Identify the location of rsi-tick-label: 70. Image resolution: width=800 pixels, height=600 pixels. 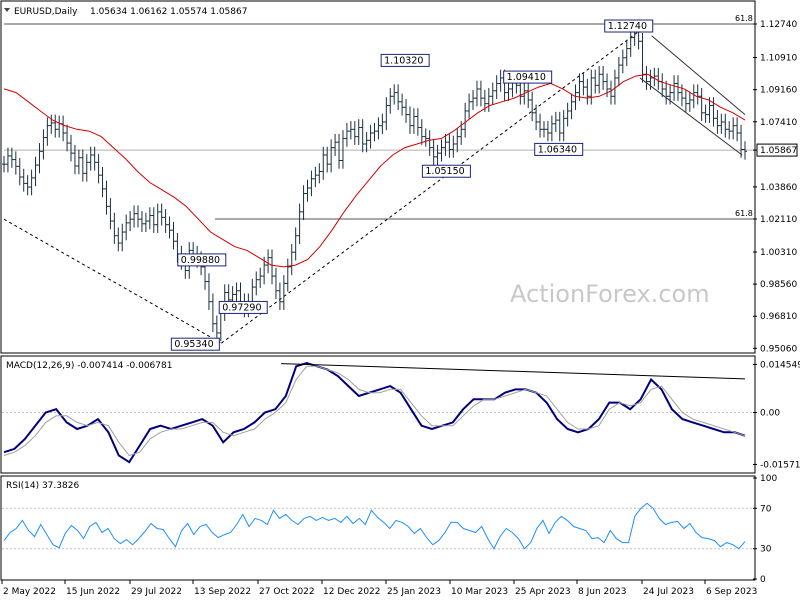
(766, 509).